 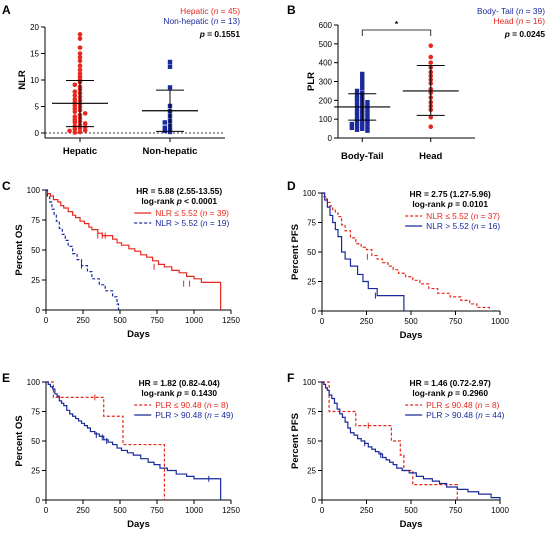 I want to click on y-tick-label: 25, so click(x=311, y=471).